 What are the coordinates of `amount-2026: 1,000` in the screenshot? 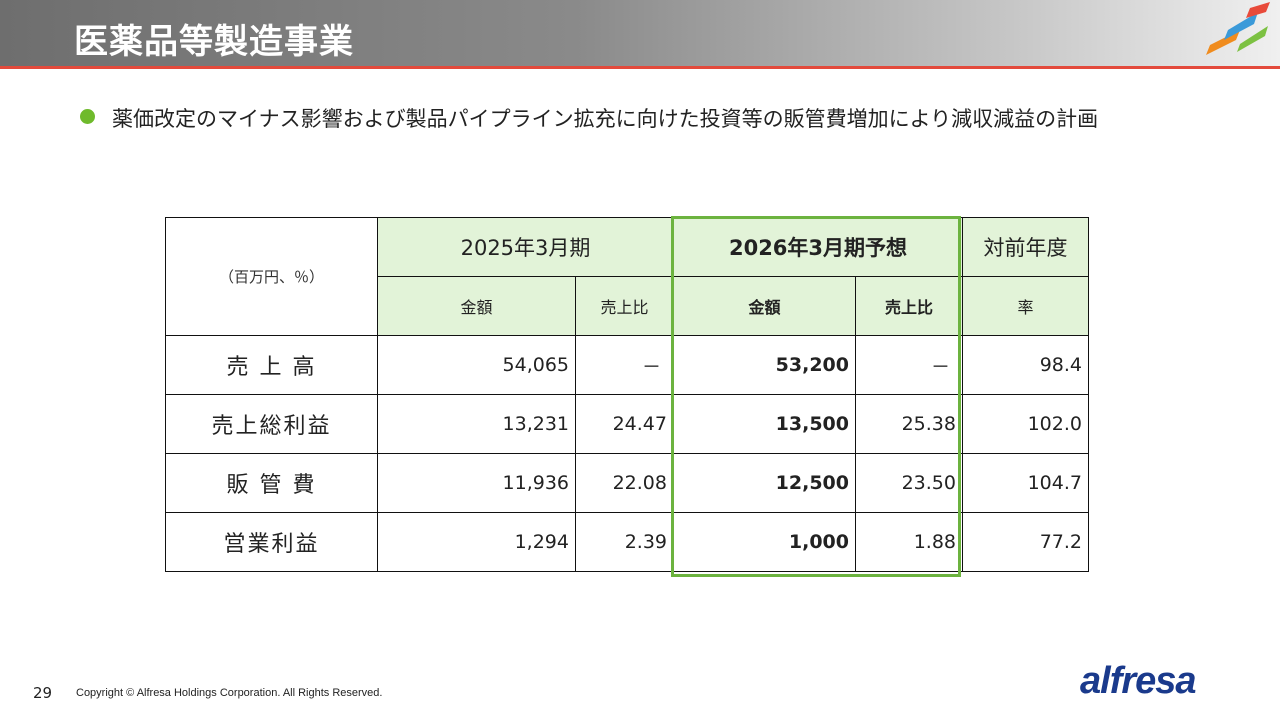 It's located at (764, 542).